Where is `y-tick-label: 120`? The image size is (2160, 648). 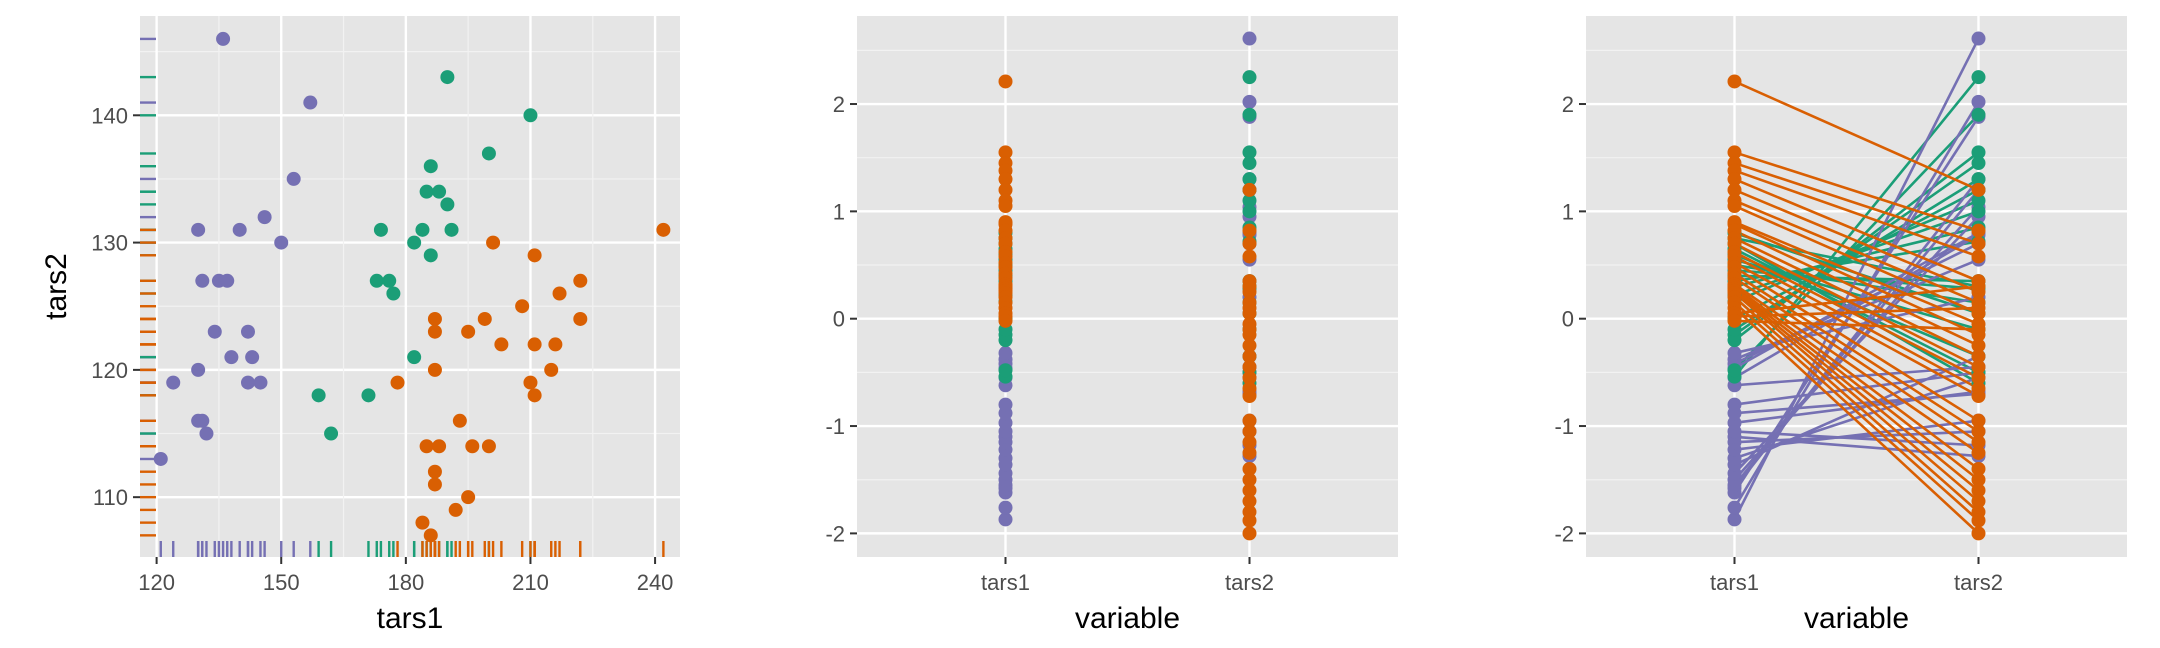 y-tick-label: 120 is located at coordinates (109, 370).